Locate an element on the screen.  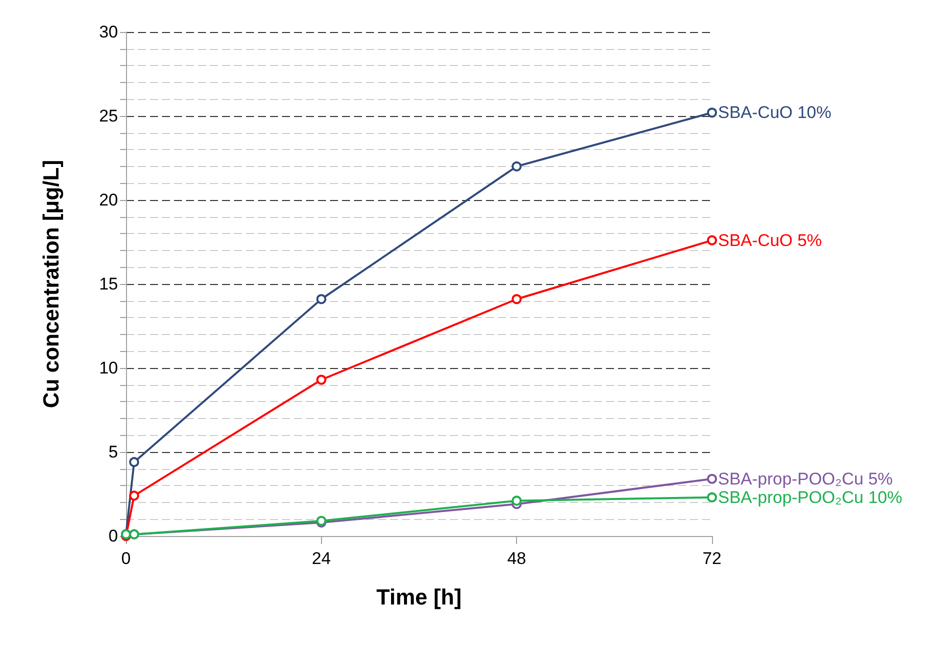
y-tick-label: 25 is located at coordinates (108, 116).